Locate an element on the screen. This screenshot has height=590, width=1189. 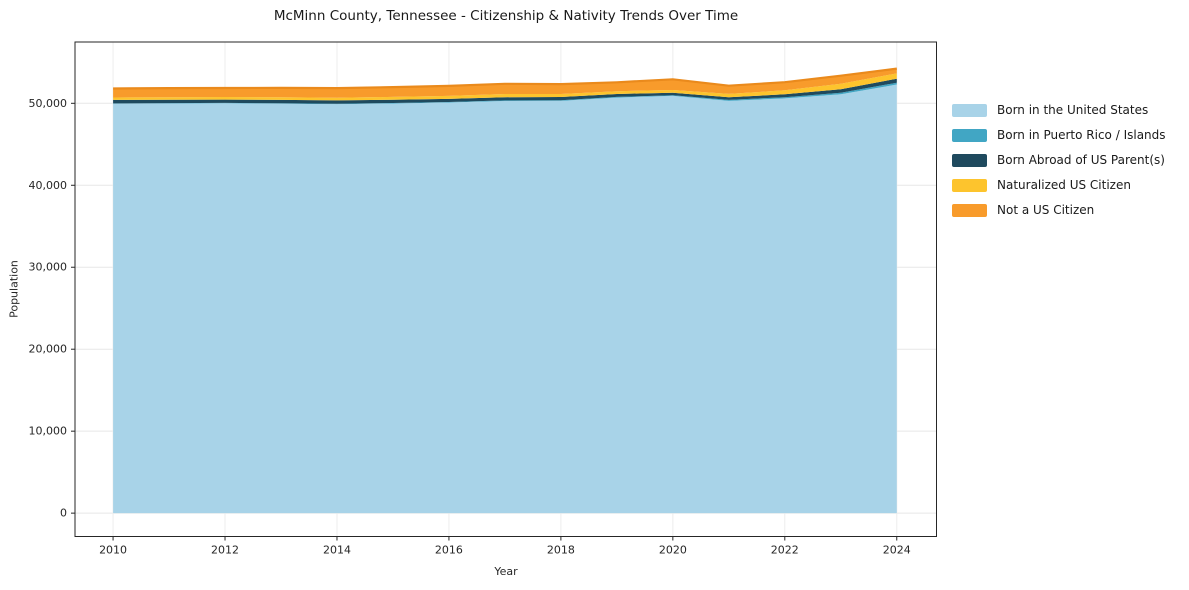
legend-item: Born in Puerto Rico / Islands is located at coordinates (1059, 135).